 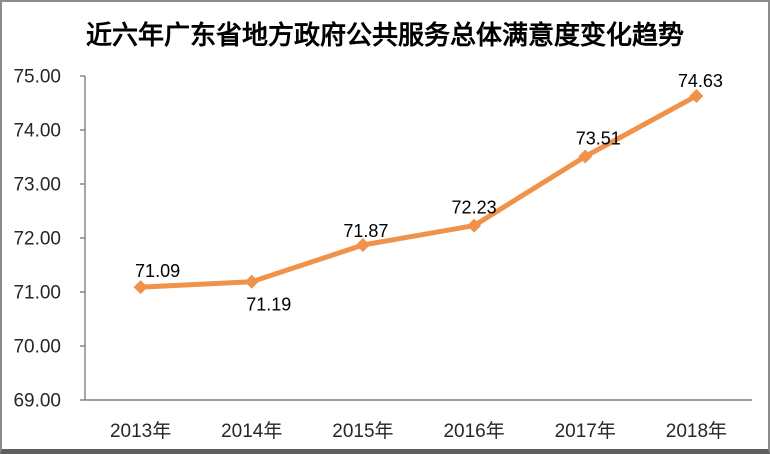 I want to click on data-point-label: 71.87, so click(x=365, y=231).